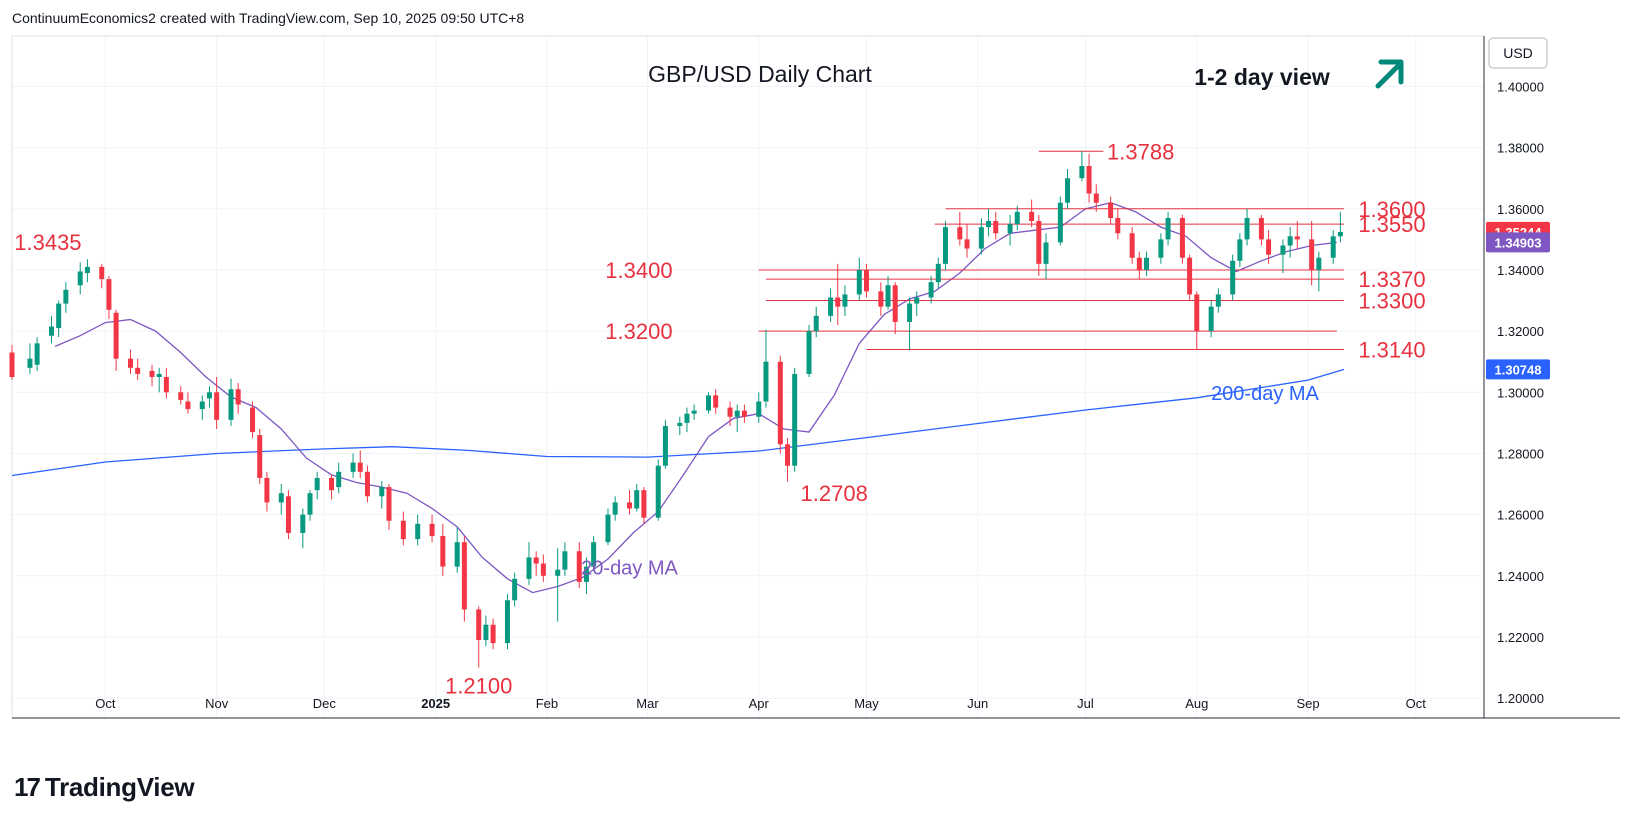 The width and height of the screenshot is (1632, 829). Describe the element at coordinates (1520, 576) in the screenshot. I see `price-tick-label: 1.24000` at that location.